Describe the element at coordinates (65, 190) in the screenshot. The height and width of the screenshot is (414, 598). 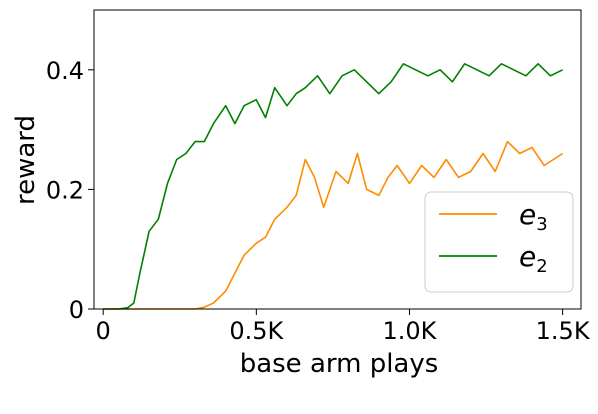
I see `y-tick-label: 0.2` at that location.